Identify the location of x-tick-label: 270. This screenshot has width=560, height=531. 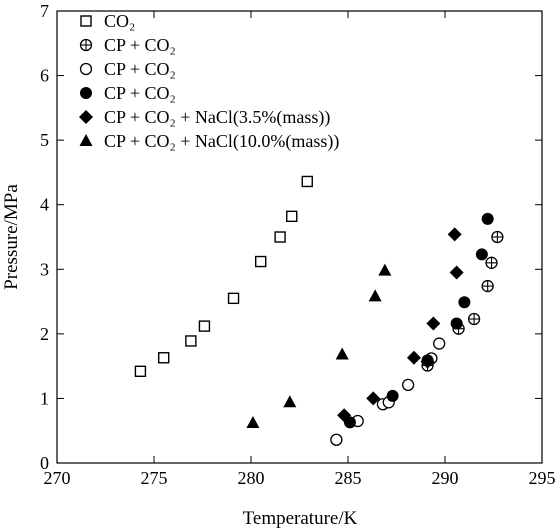
(57, 478).